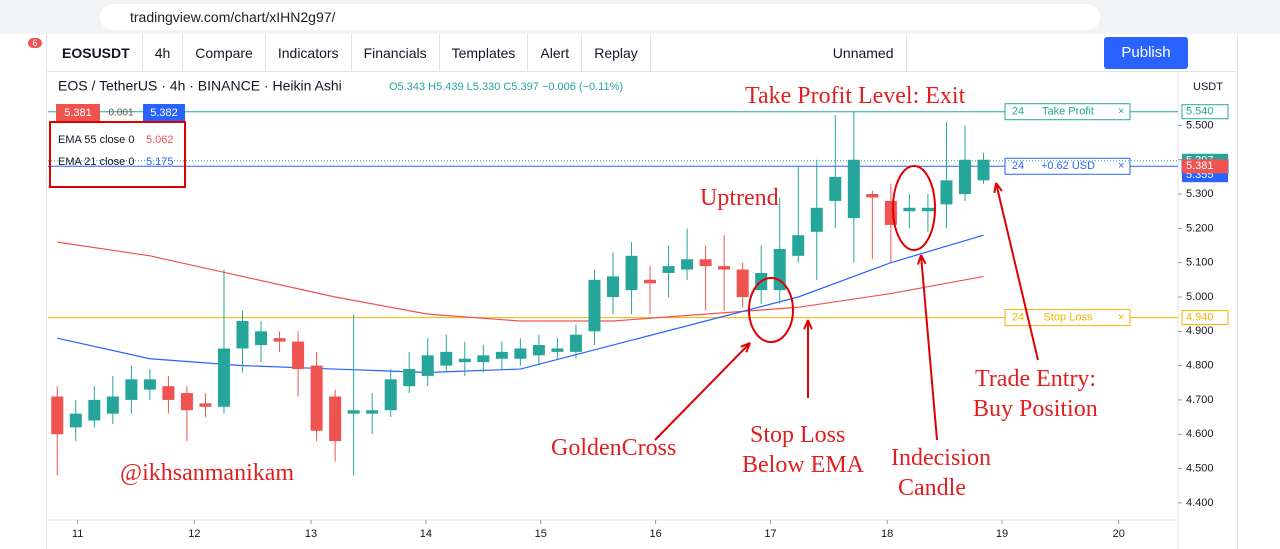  Describe the element at coordinates (600, 17) in the screenshot. I see `url: tradingview.com/chart/xIHN2g97/` at that location.